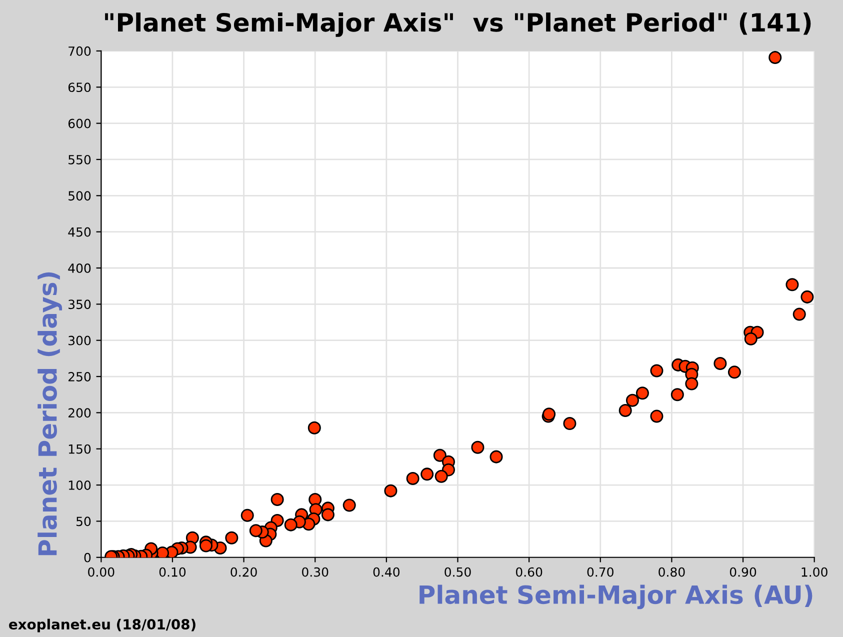 Image resolution: width=843 pixels, height=637 pixels. I want to click on y-tick-label: 50, so click(83, 521).